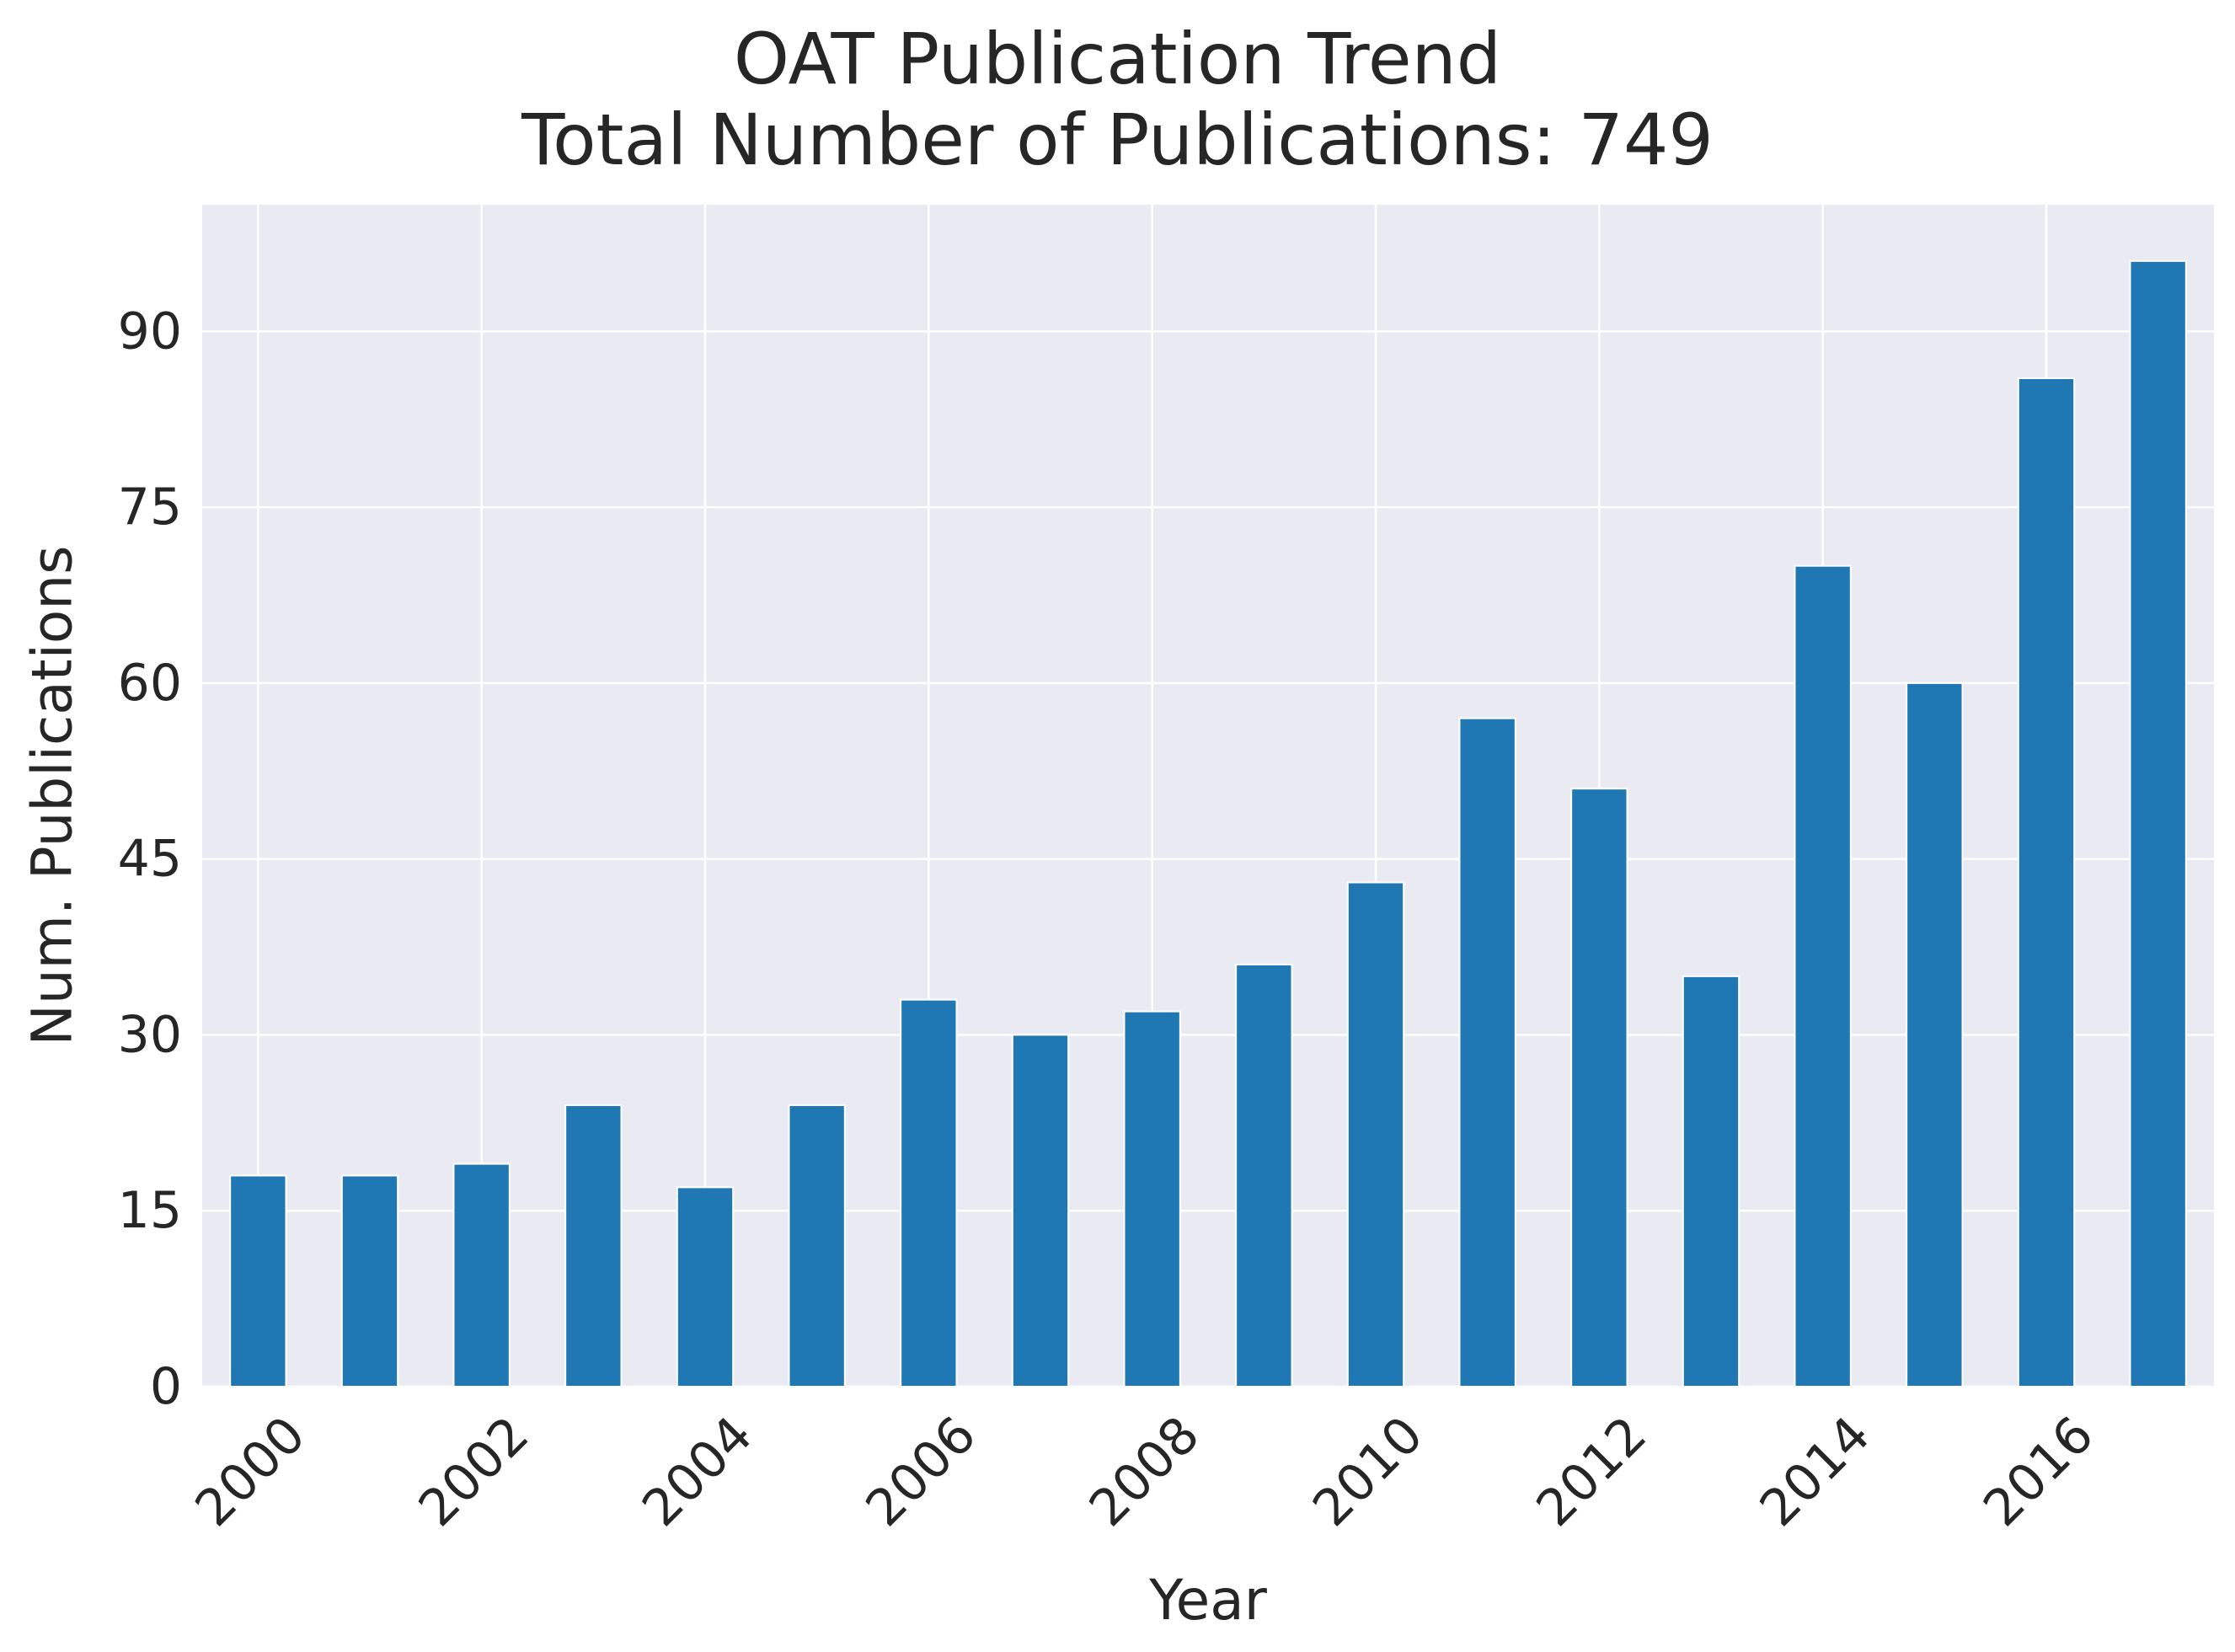 The image size is (2235, 1652). What do you see at coordinates (150, 331) in the screenshot?
I see `y-tick-label: 90` at bounding box center [150, 331].